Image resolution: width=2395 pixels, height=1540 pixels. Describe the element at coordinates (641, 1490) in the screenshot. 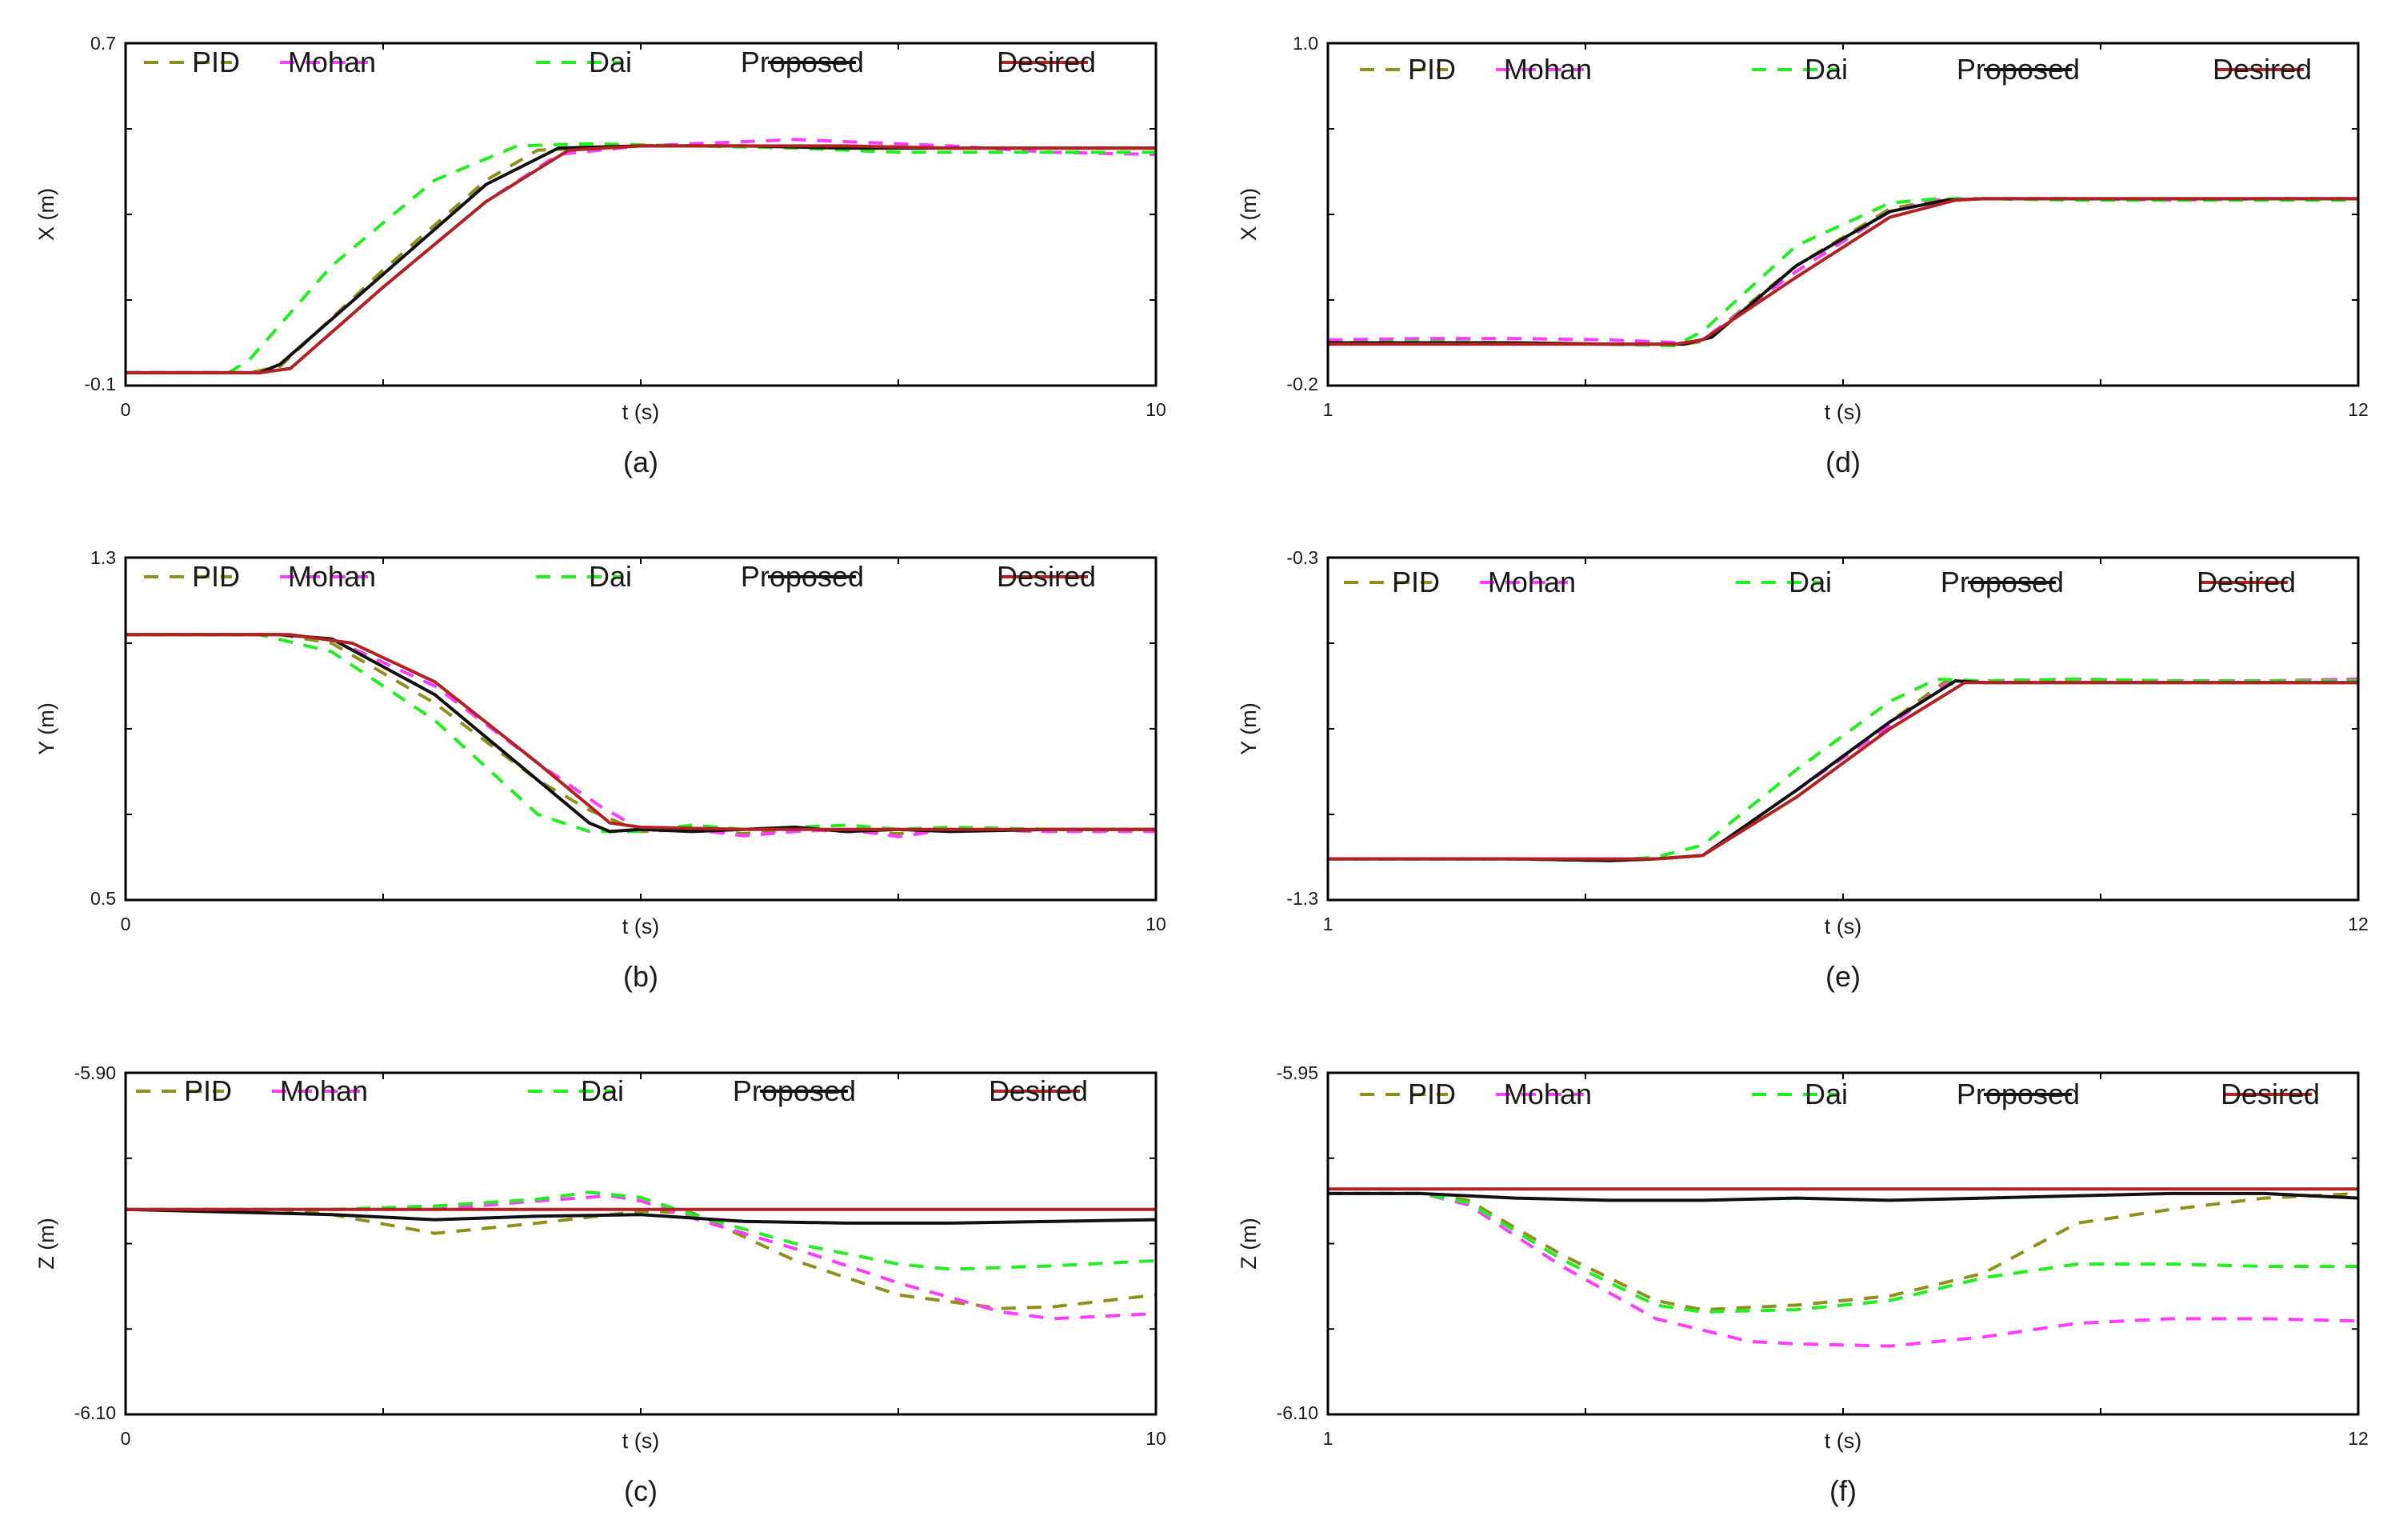

I see `chart-caption: (c)` at that location.